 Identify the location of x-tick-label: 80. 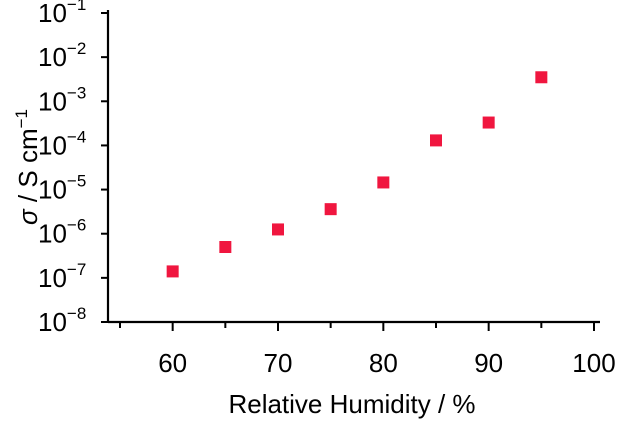
(383, 363).